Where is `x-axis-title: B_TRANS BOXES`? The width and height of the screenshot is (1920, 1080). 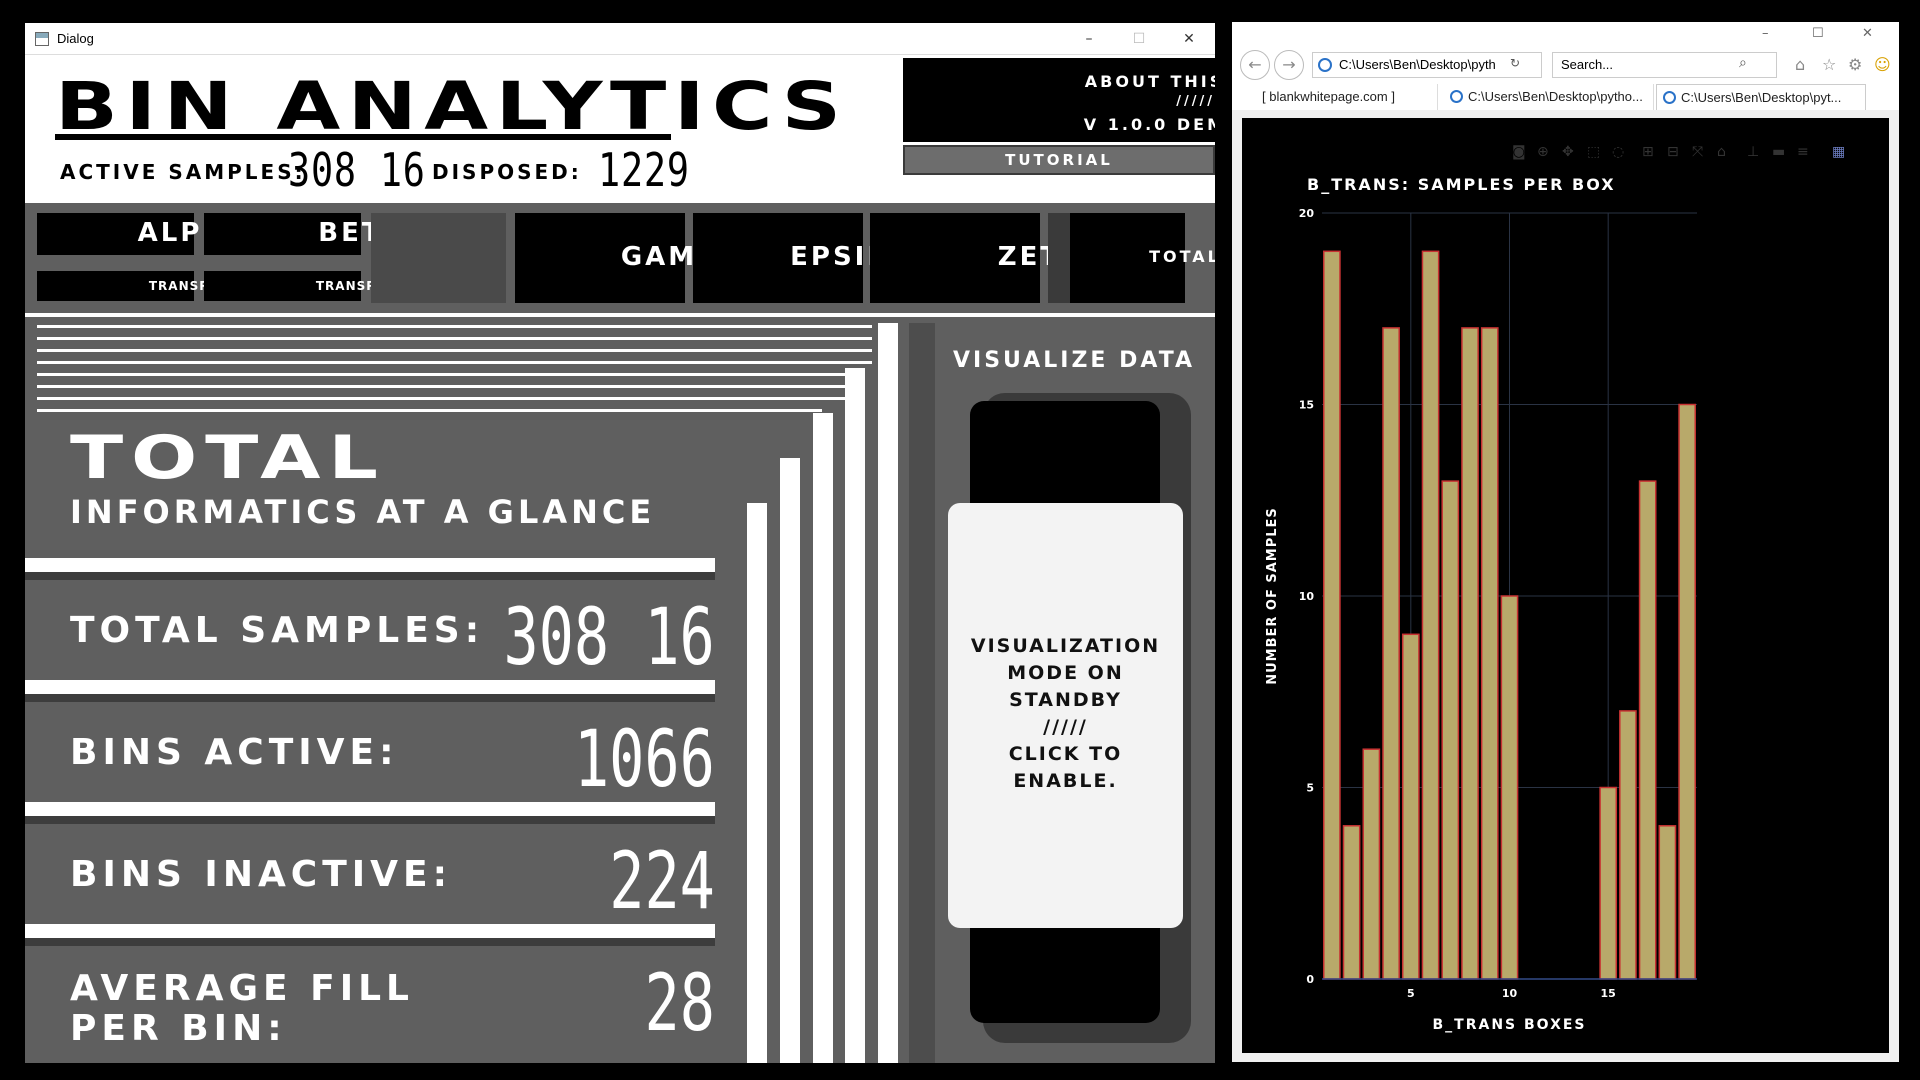 x-axis-title: B_TRANS BOXES is located at coordinates (1509, 1025).